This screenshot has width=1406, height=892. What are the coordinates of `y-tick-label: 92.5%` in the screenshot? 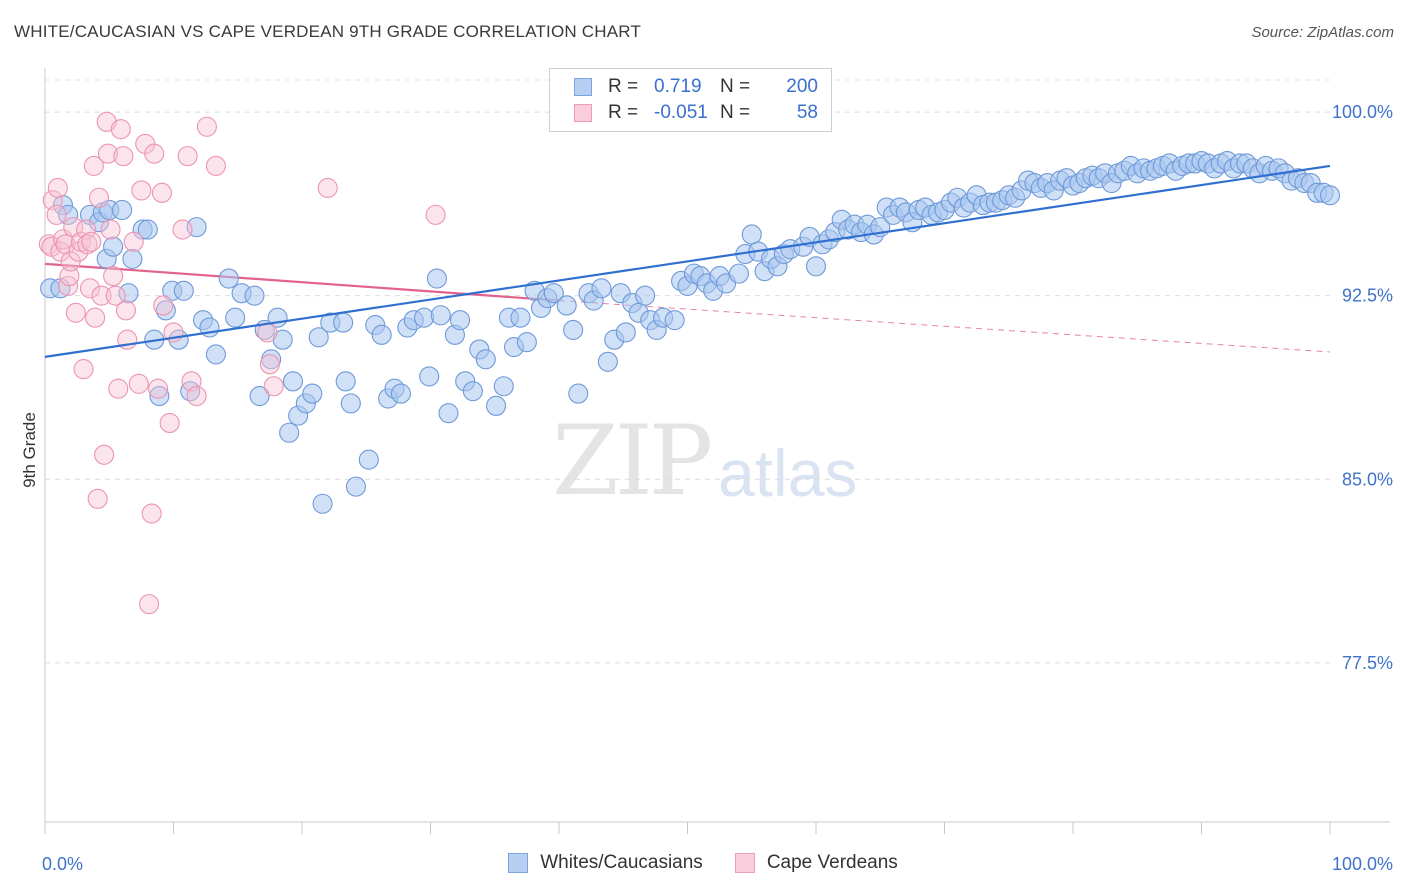 It's located at (1367, 296).